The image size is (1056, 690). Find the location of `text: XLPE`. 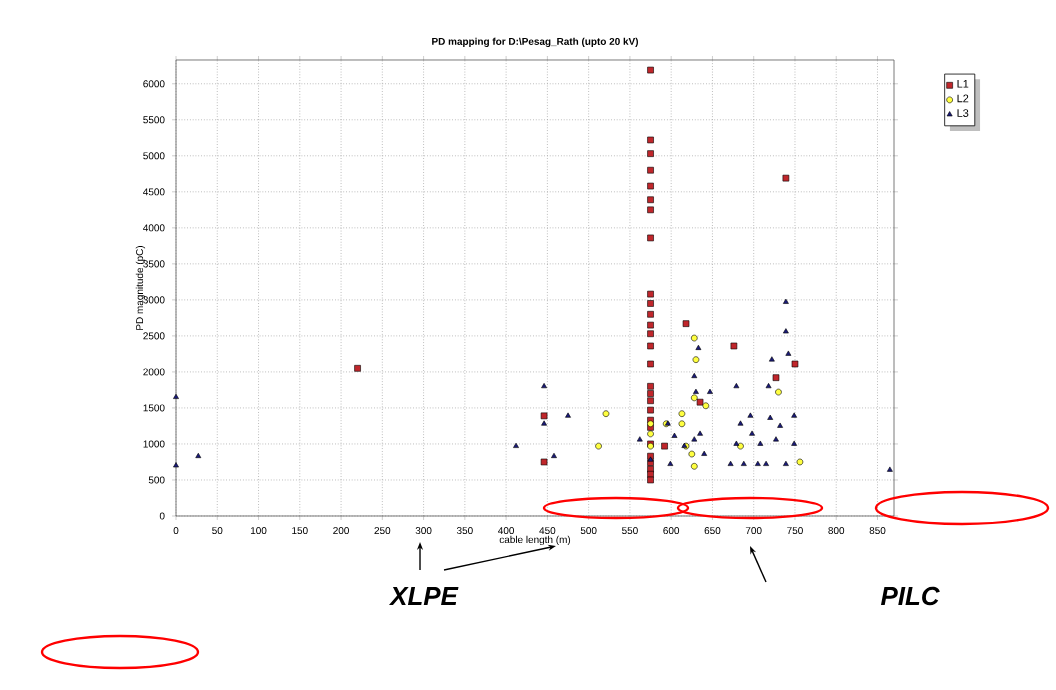

text: XLPE is located at coordinates (423, 596).